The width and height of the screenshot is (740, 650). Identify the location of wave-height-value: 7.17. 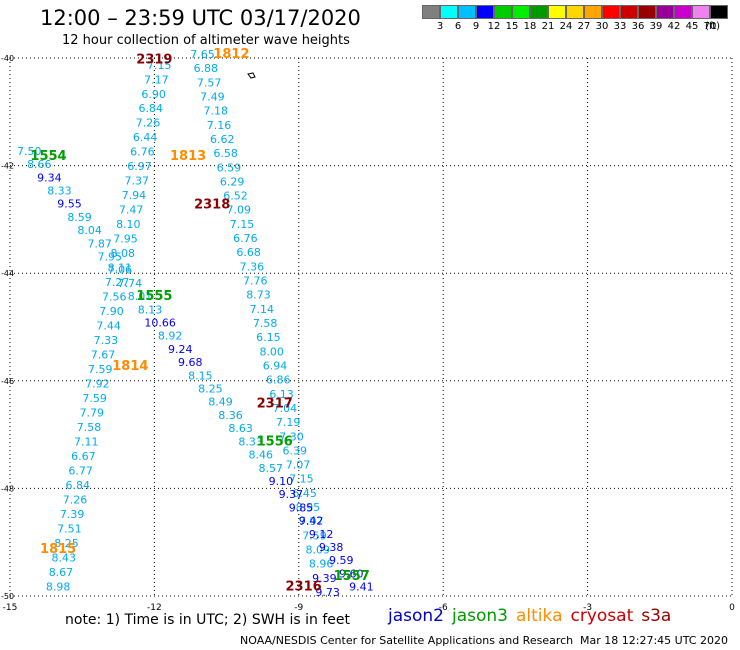
(156, 79).